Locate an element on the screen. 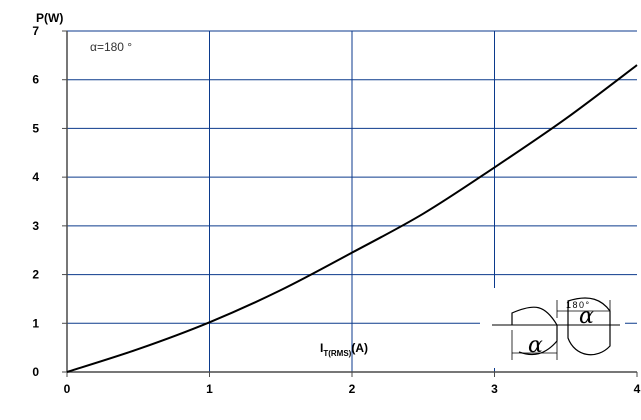 The height and width of the screenshot is (420, 641). alpha-annotation: α=180 ° is located at coordinates (111, 47).